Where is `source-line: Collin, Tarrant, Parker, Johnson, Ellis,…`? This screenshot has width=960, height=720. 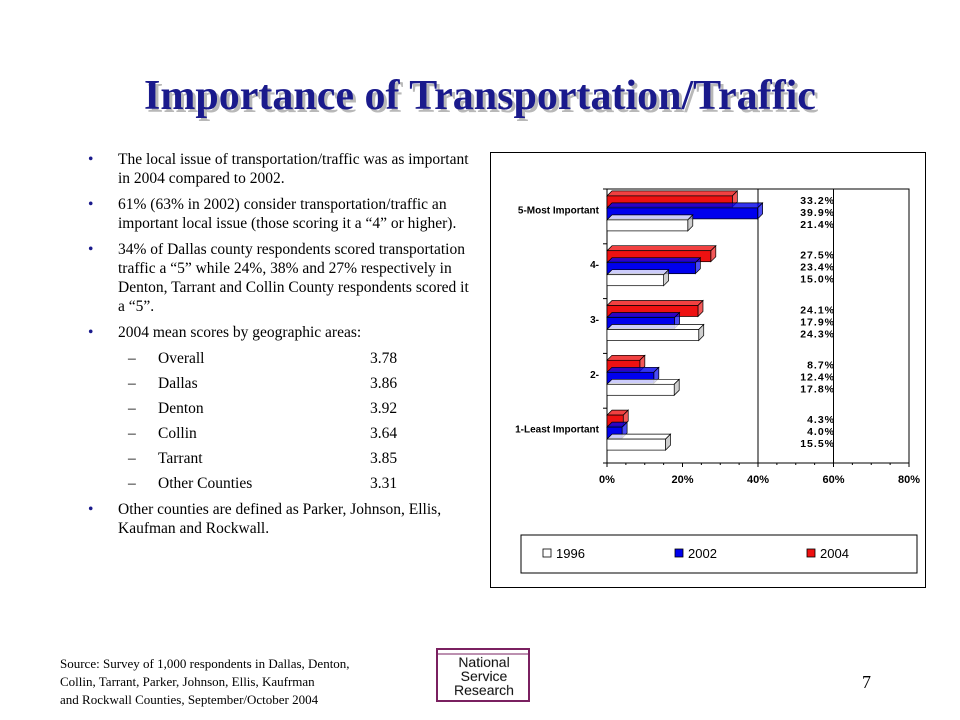
source-line: Collin, Tarrant, Parker, Johnson, Ellis,… is located at coordinates (187, 681).